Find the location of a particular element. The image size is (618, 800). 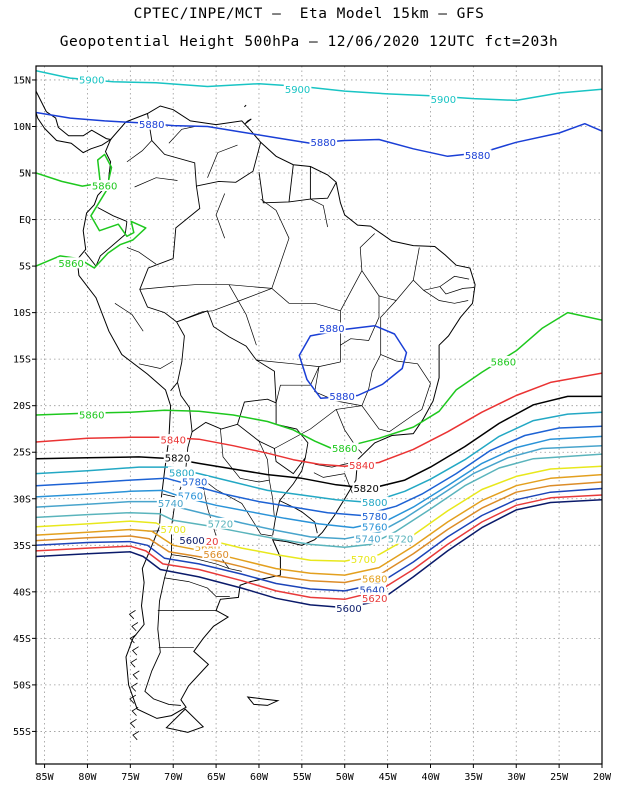

lat-tick-label: 30S is located at coordinates (22, 499).